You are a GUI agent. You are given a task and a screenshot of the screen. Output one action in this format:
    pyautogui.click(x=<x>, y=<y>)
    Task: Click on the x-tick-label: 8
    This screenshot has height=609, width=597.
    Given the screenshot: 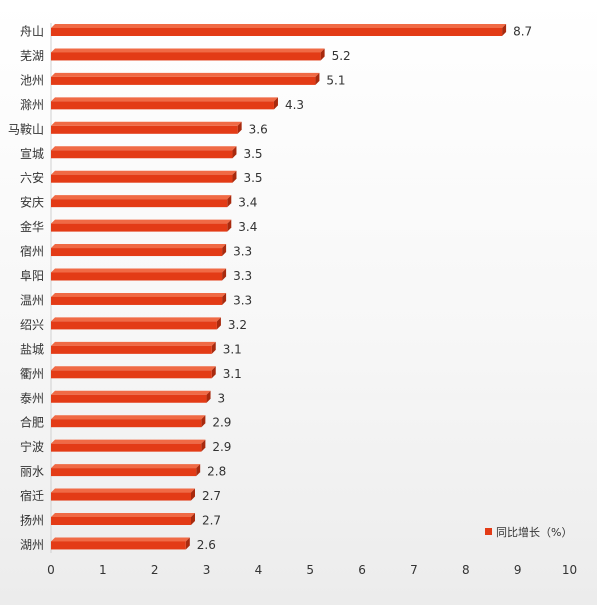 What is the action you would take?
    pyautogui.click(x=466, y=570)
    